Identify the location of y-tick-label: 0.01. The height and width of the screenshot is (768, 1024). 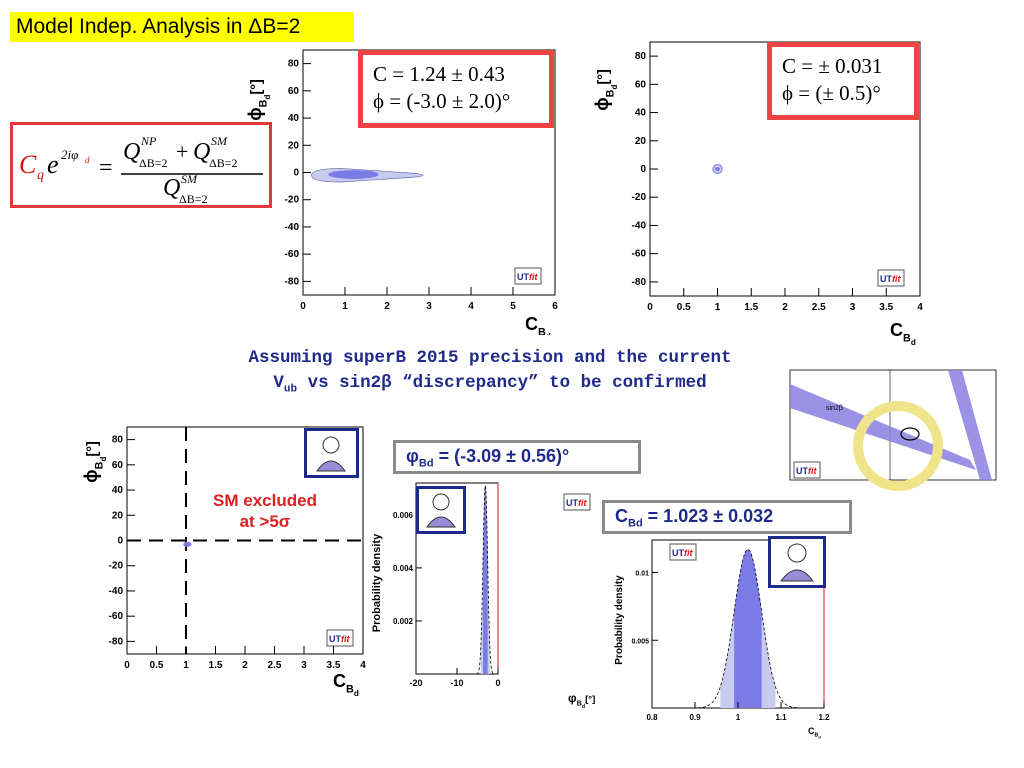
(642, 574).